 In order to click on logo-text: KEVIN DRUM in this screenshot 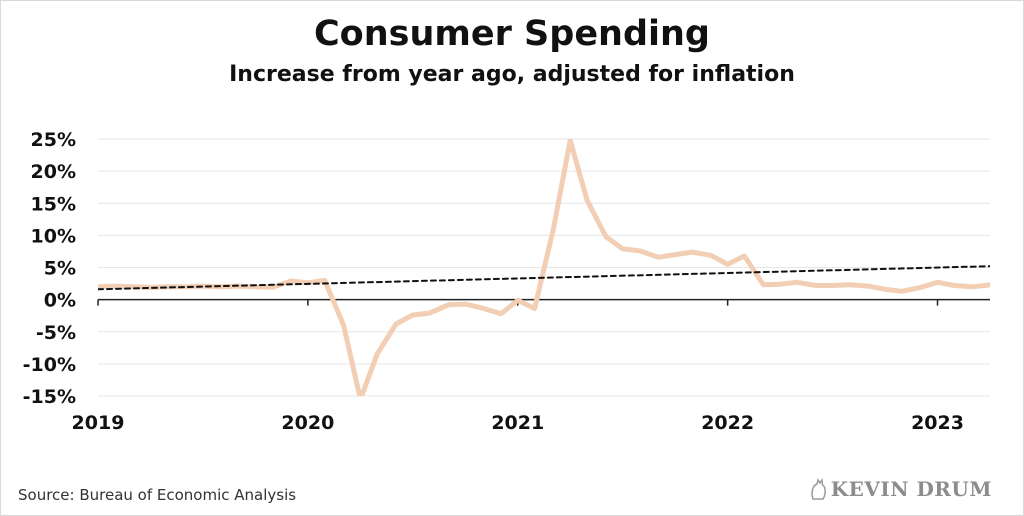, I will do `click(911, 489)`.